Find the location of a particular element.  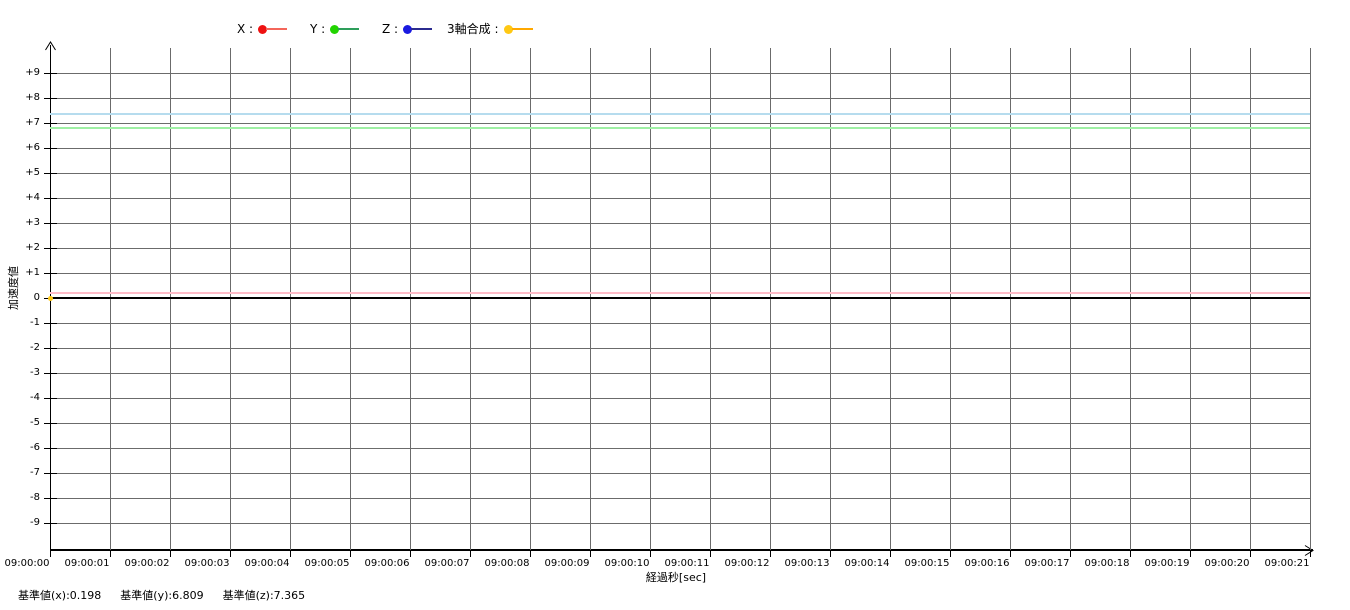

y-tick-label: +5 is located at coordinates (32, 172).